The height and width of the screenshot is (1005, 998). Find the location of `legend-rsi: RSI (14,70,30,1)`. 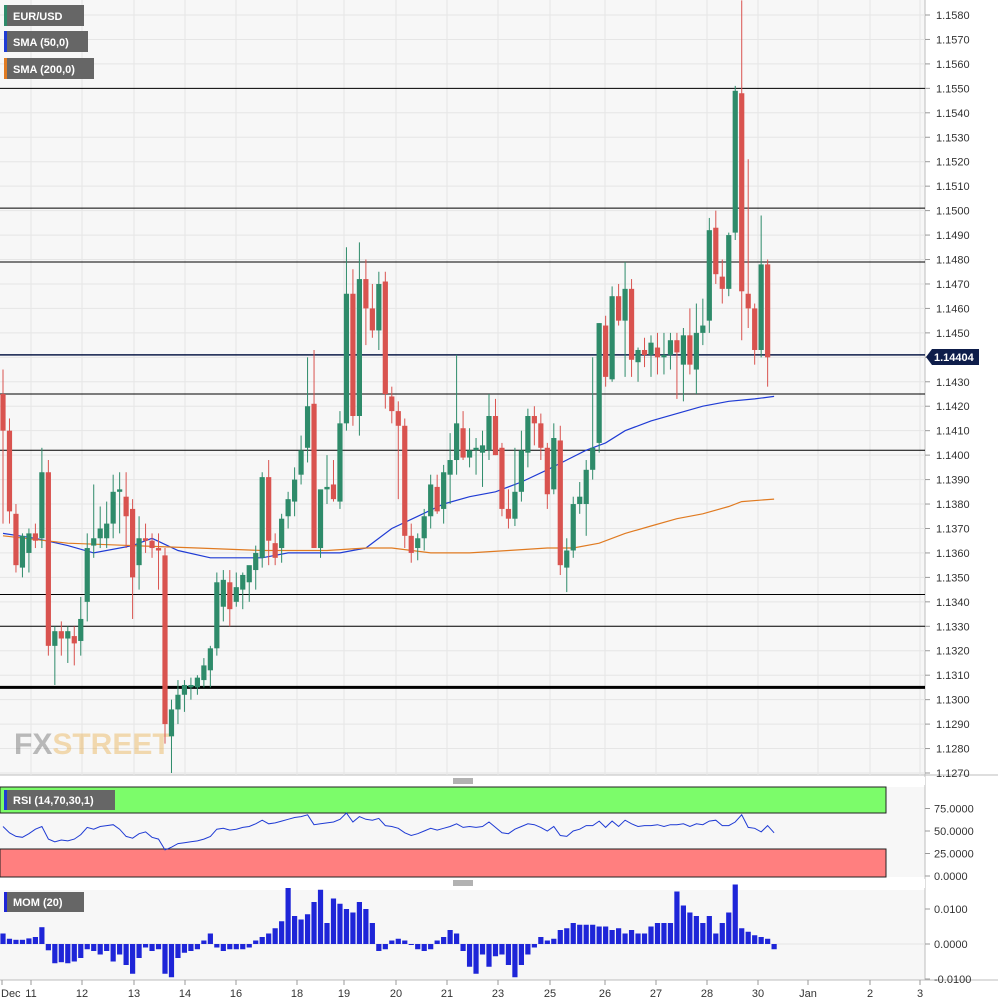

legend-rsi: RSI (14,70,30,1) is located at coordinates (59, 800).